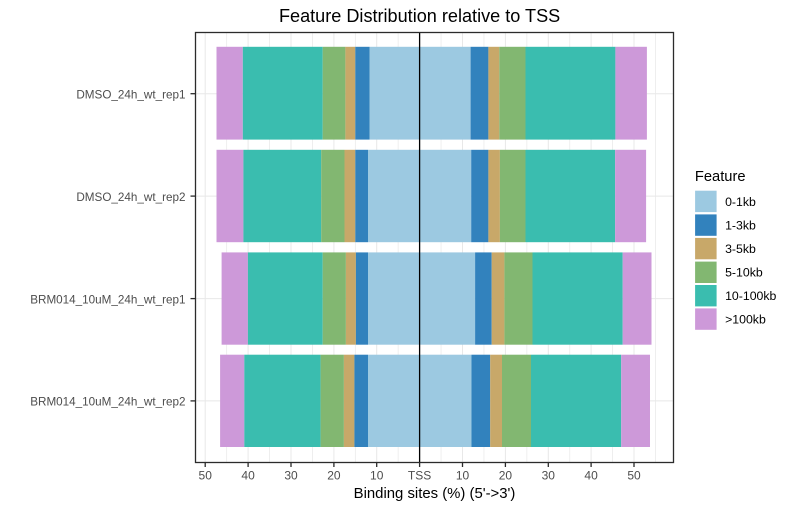 This screenshot has width=792, height=512. What do you see at coordinates (435, 494) in the screenshot?
I see `svg-text: Binding sites (%) (5'->3')` at bounding box center [435, 494].